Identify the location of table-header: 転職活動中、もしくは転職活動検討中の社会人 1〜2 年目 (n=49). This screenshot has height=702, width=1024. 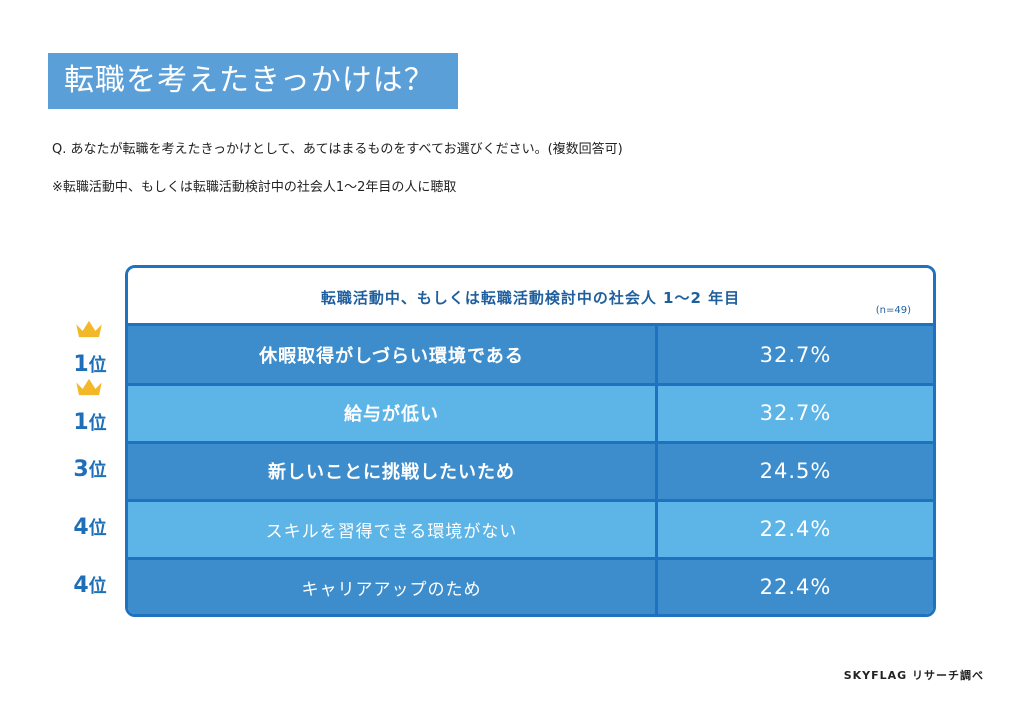
(530, 297).